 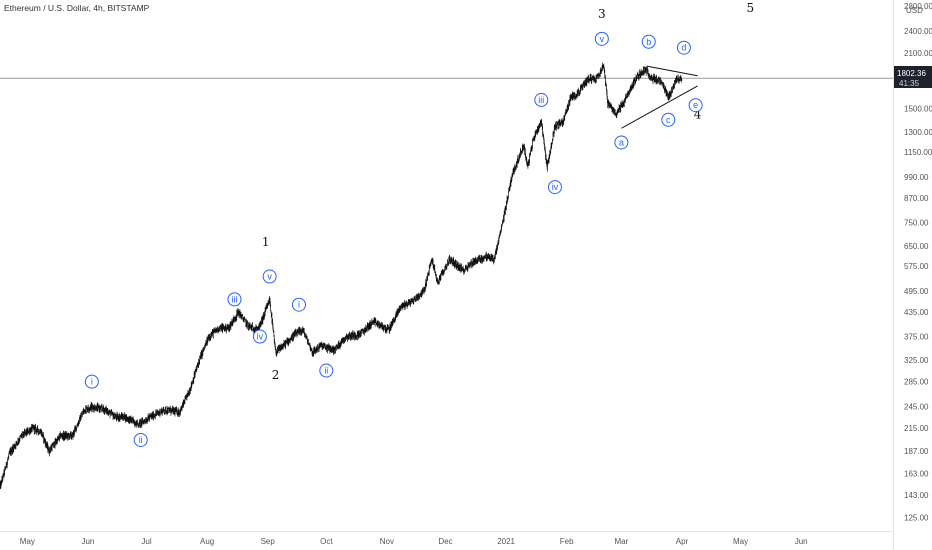 I want to click on price-tick-label: 650.00, so click(x=916, y=246).